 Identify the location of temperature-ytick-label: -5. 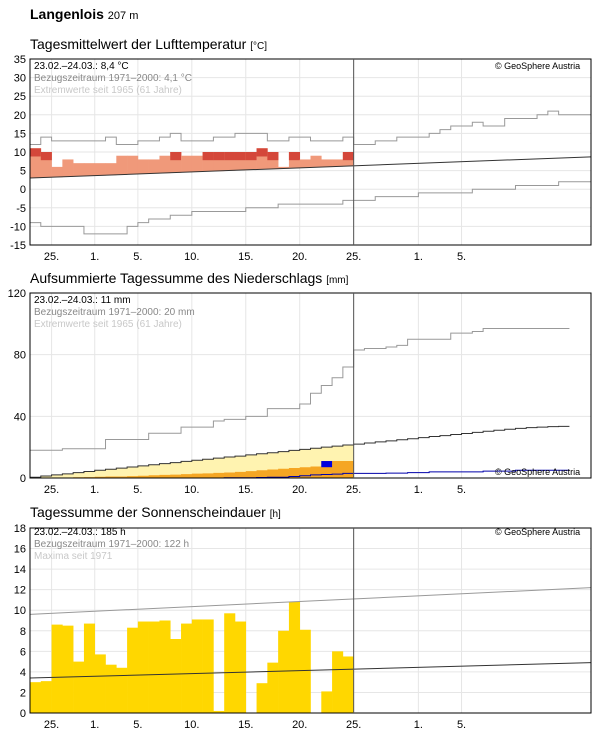
(21, 209).